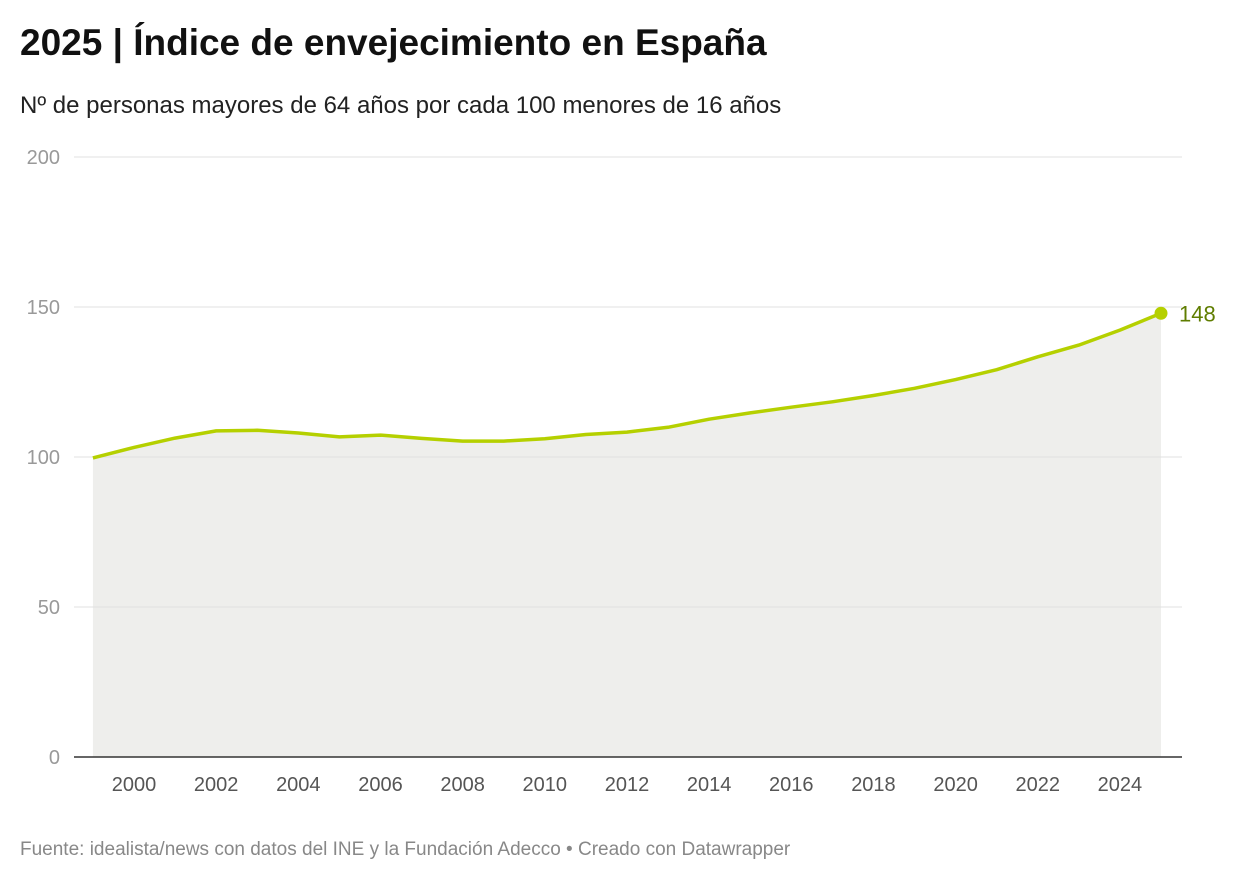 The image size is (1240, 884). I want to click on x-tick-label: 2012, so click(627, 785).